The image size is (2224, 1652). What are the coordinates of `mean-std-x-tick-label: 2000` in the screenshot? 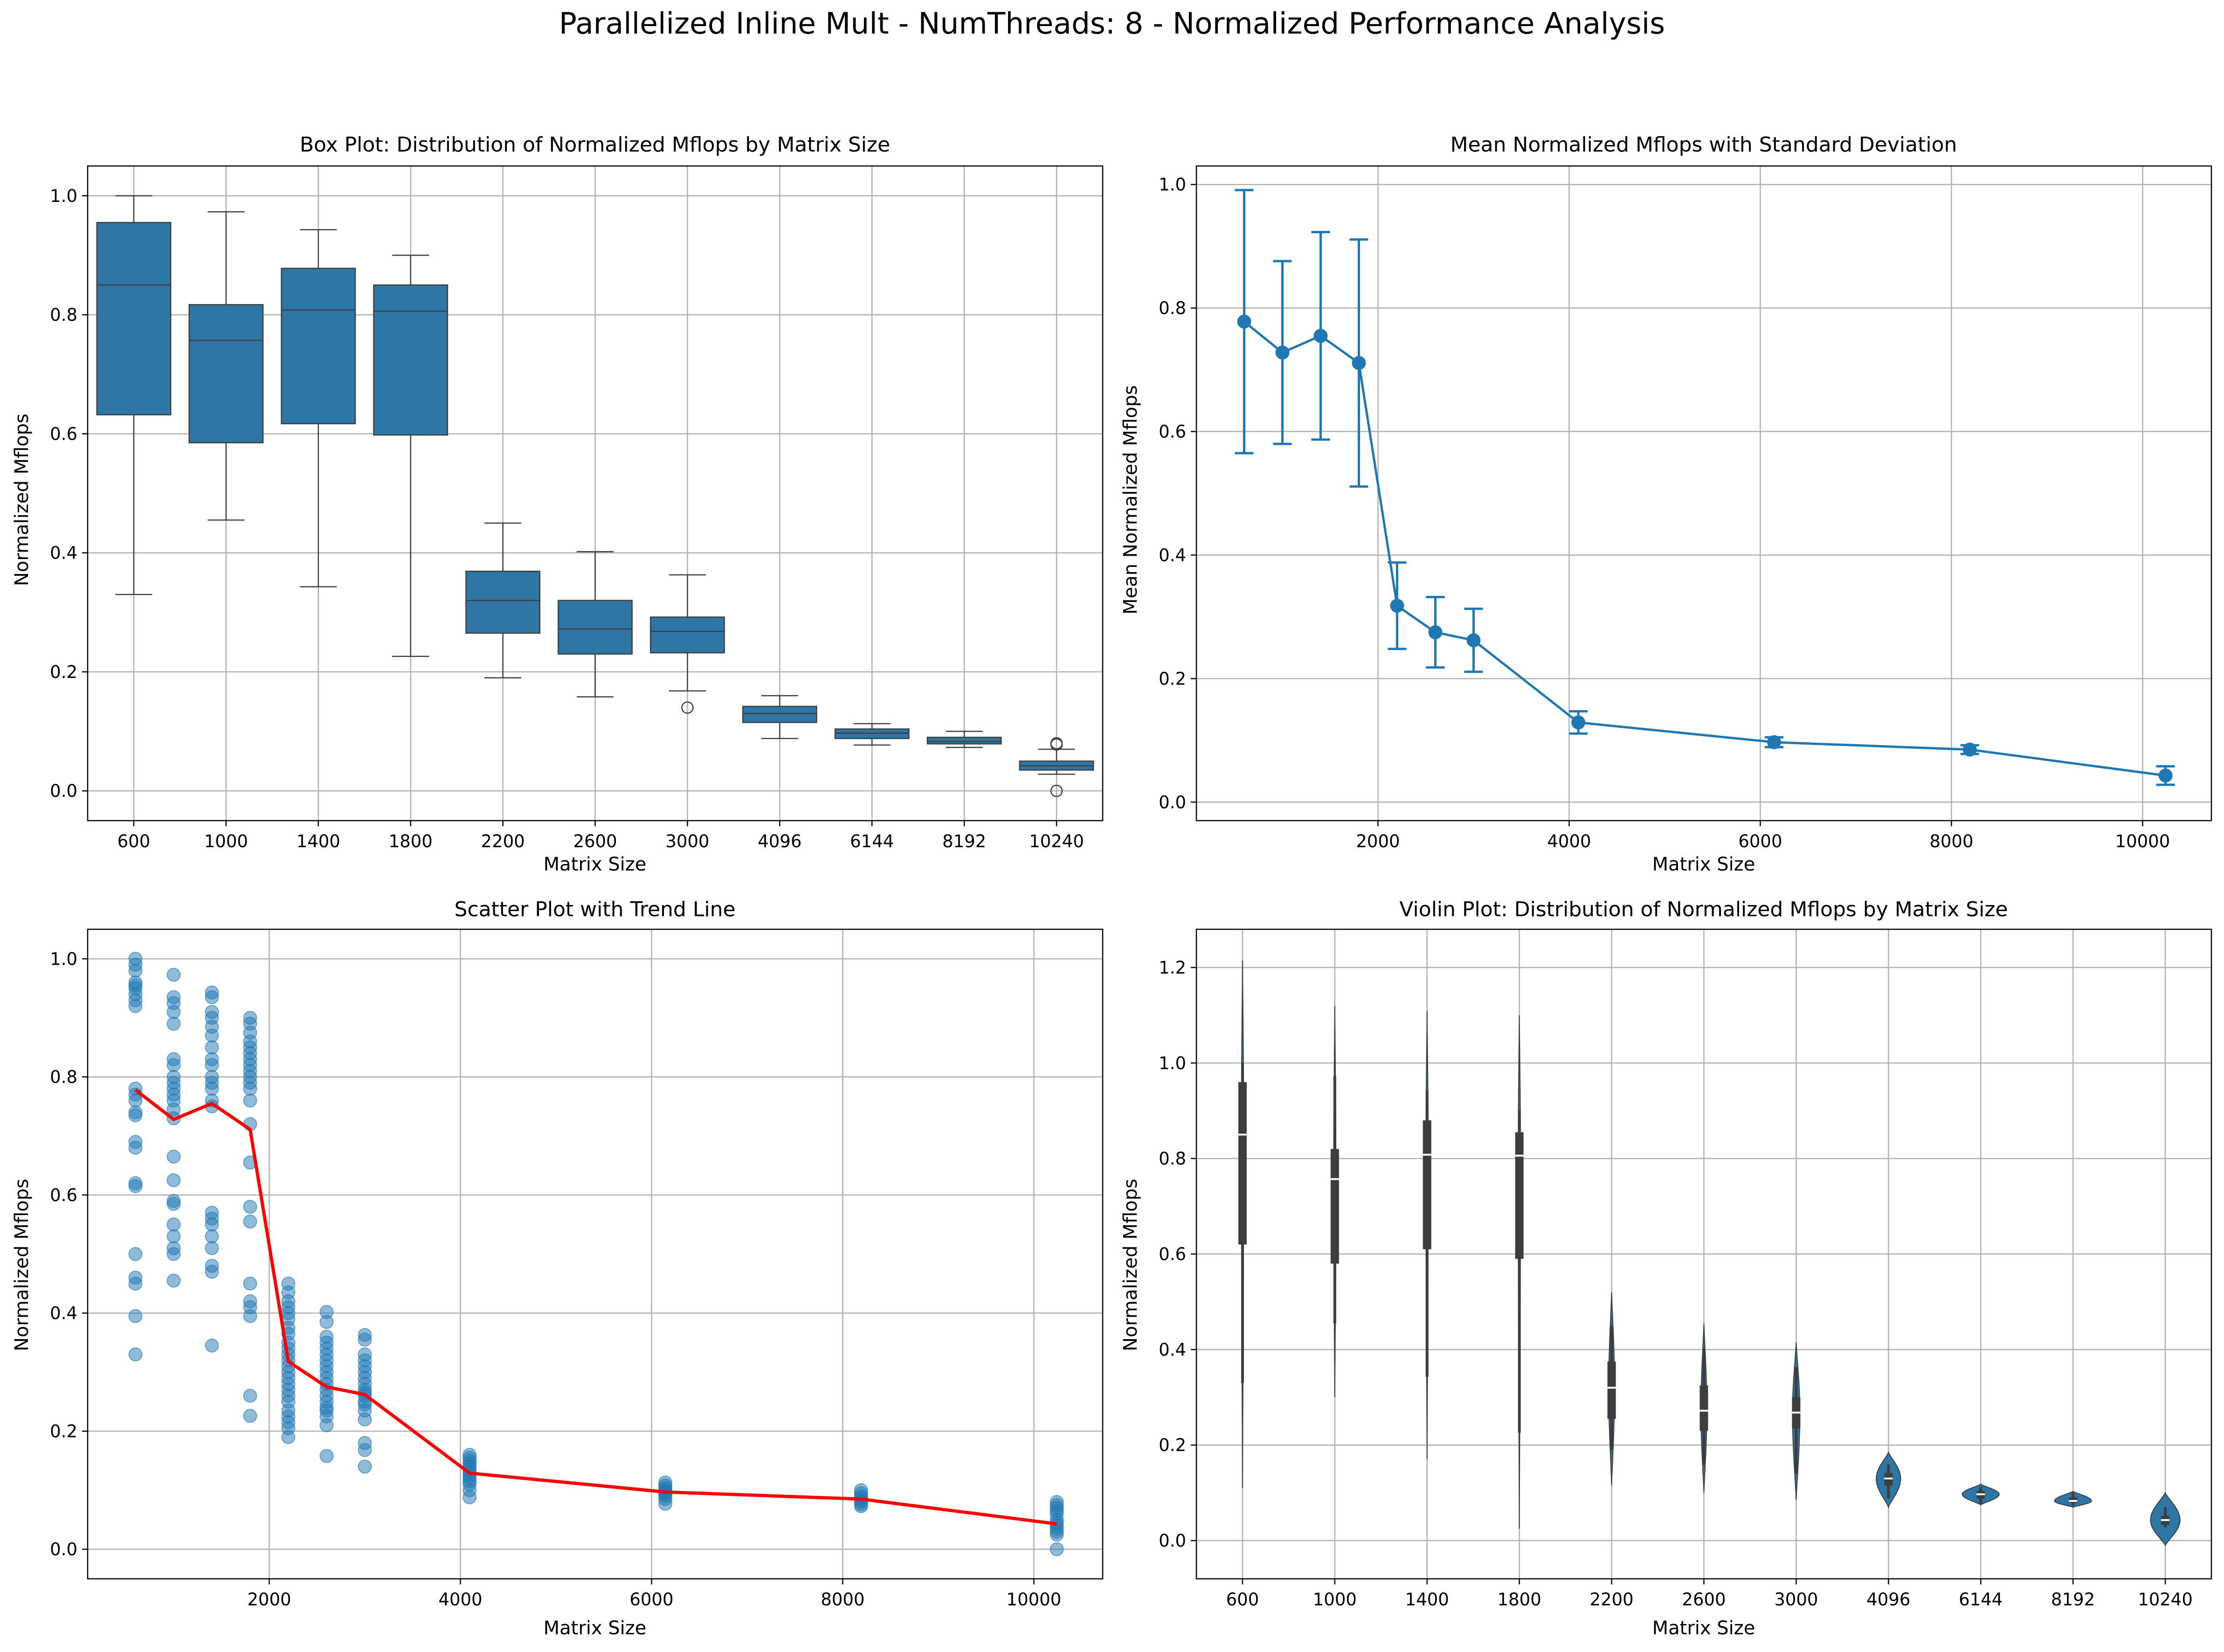 It's located at (1378, 841).